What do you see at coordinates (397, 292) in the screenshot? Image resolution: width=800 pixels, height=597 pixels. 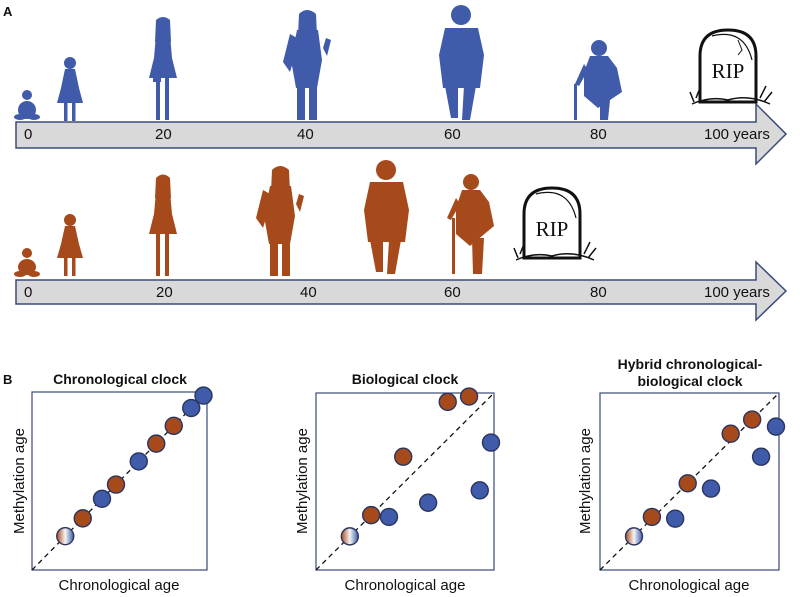 I see `timeline-b-ticks: 0 20 40 60 80 100 years` at bounding box center [397, 292].